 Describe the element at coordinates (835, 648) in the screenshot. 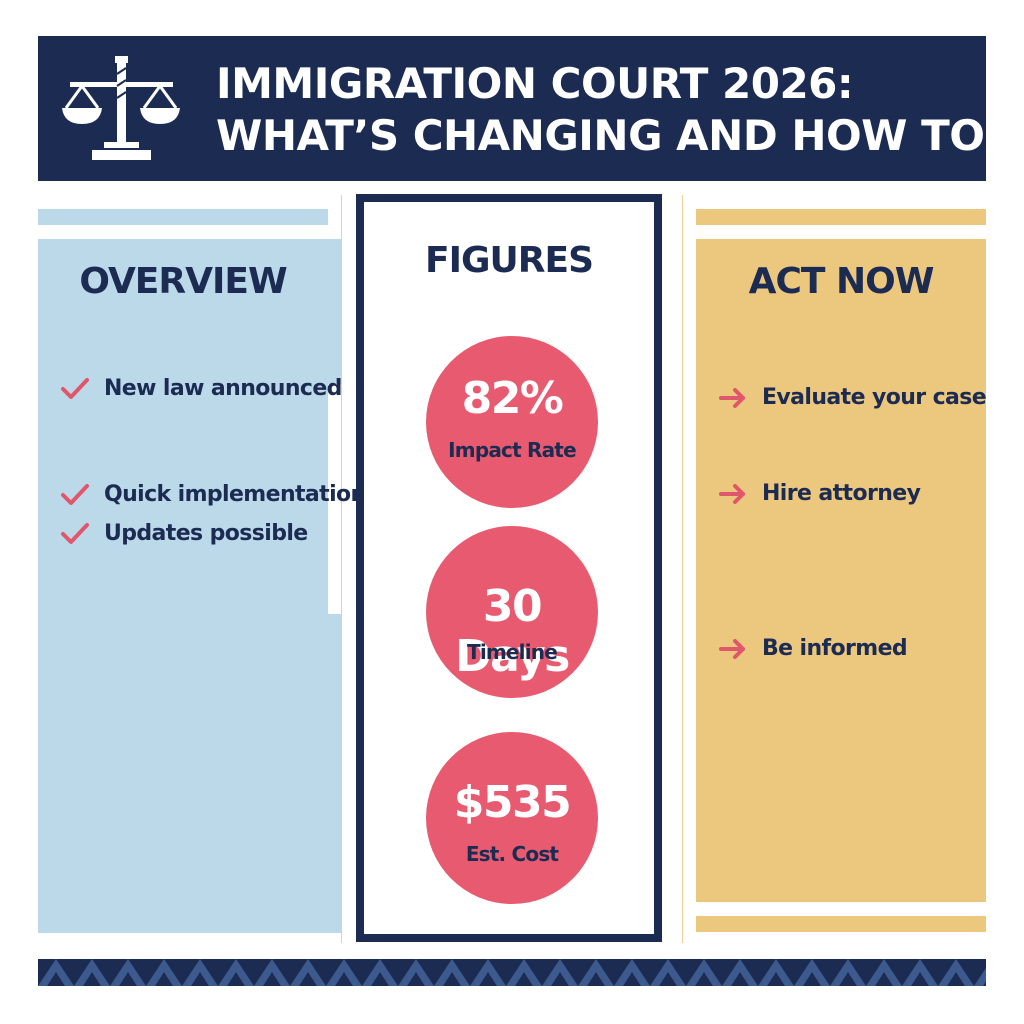

I see `act-now-item-label: Be informed` at that location.